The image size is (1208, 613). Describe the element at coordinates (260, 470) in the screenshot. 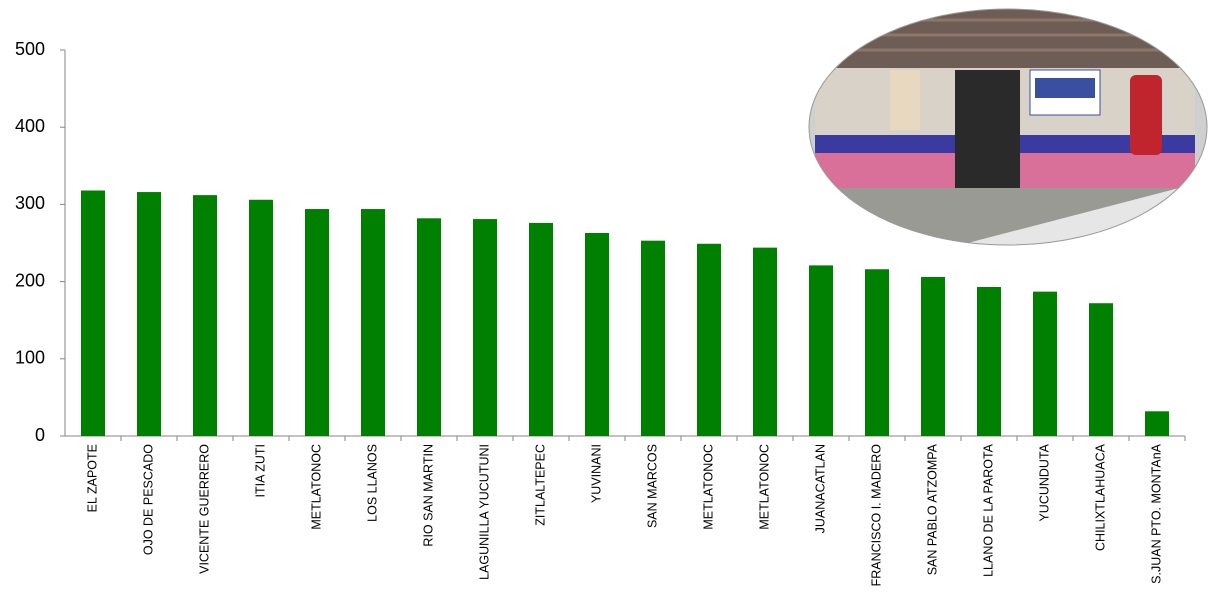

I see `x-tick-label: ITIA ZUTI` at that location.